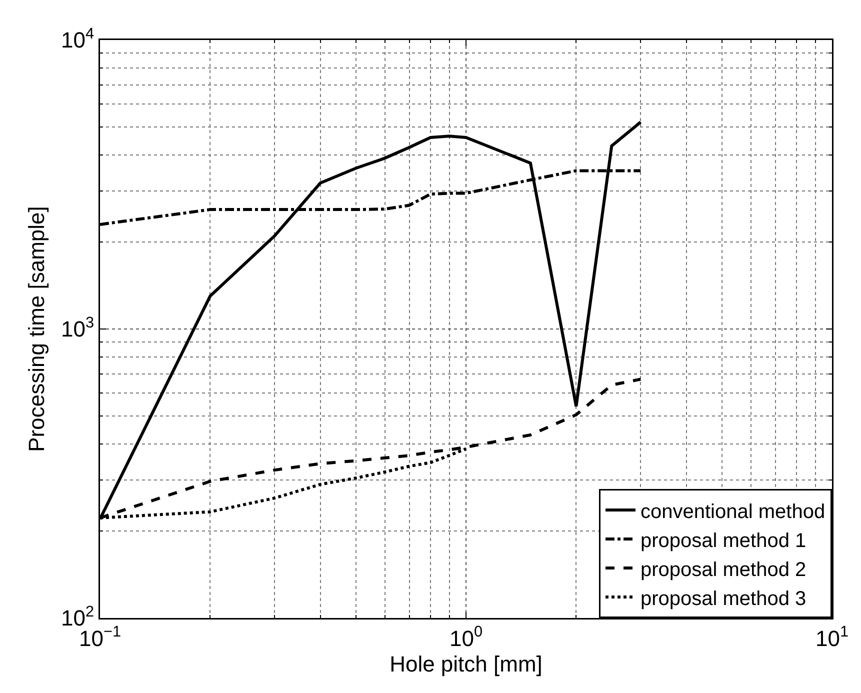  What do you see at coordinates (723, 599) in the screenshot?
I see `legend-label: proposal method 3` at bounding box center [723, 599].